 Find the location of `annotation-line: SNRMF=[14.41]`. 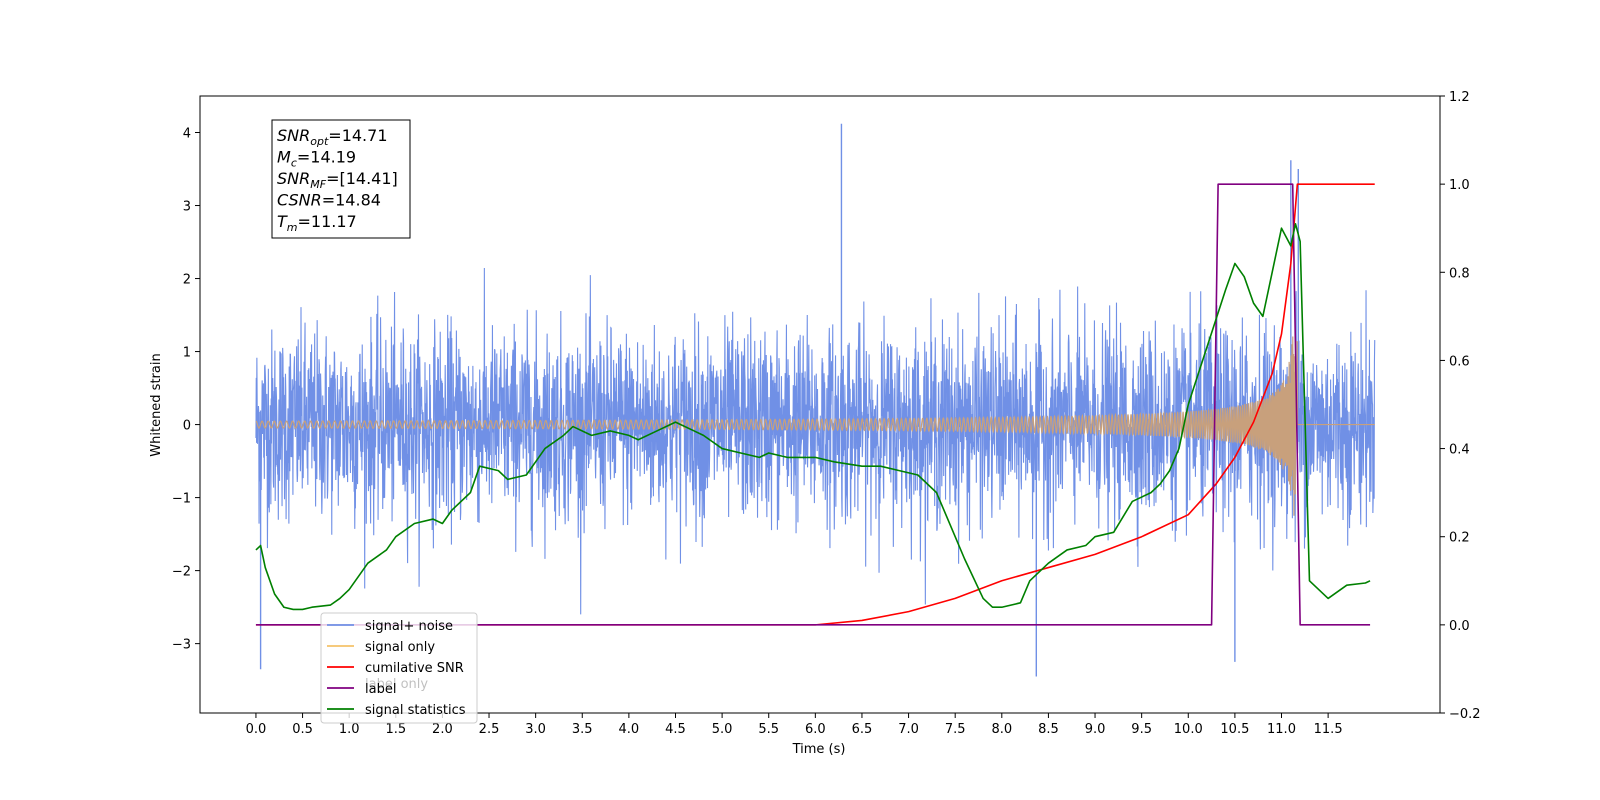

annotation-line: SNRMF=[14.41] is located at coordinates (337, 180).